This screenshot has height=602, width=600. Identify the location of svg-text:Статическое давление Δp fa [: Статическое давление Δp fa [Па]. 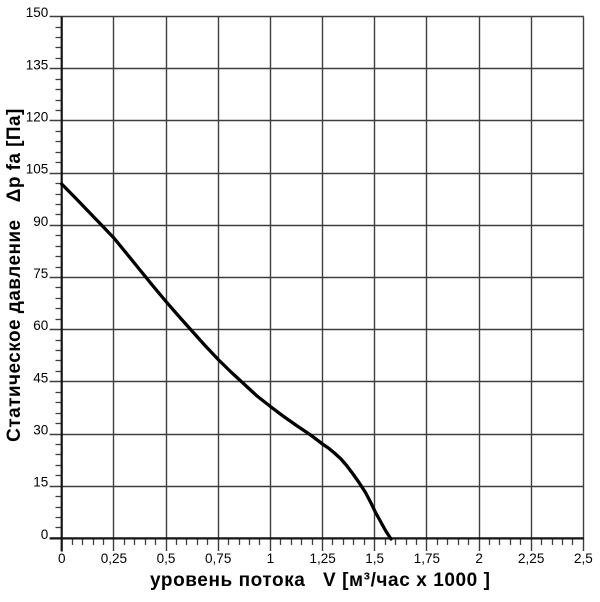
(14, 275).